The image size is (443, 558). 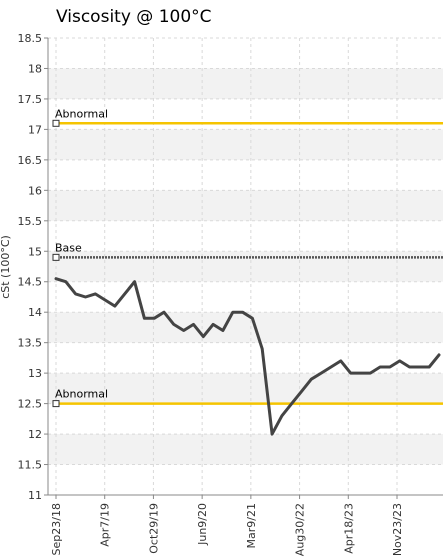 I want to click on y-tick-label: 12, so click(x=35, y=434).